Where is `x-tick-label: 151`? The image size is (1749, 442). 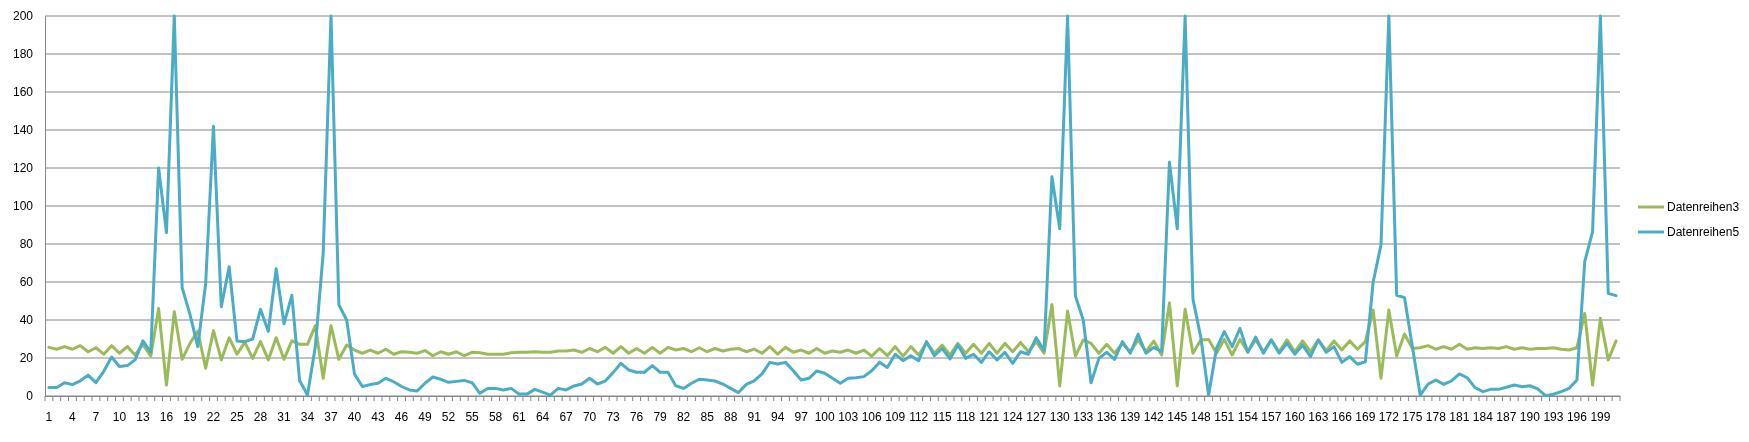 x-tick-label: 151 is located at coordinates (1224, 416).